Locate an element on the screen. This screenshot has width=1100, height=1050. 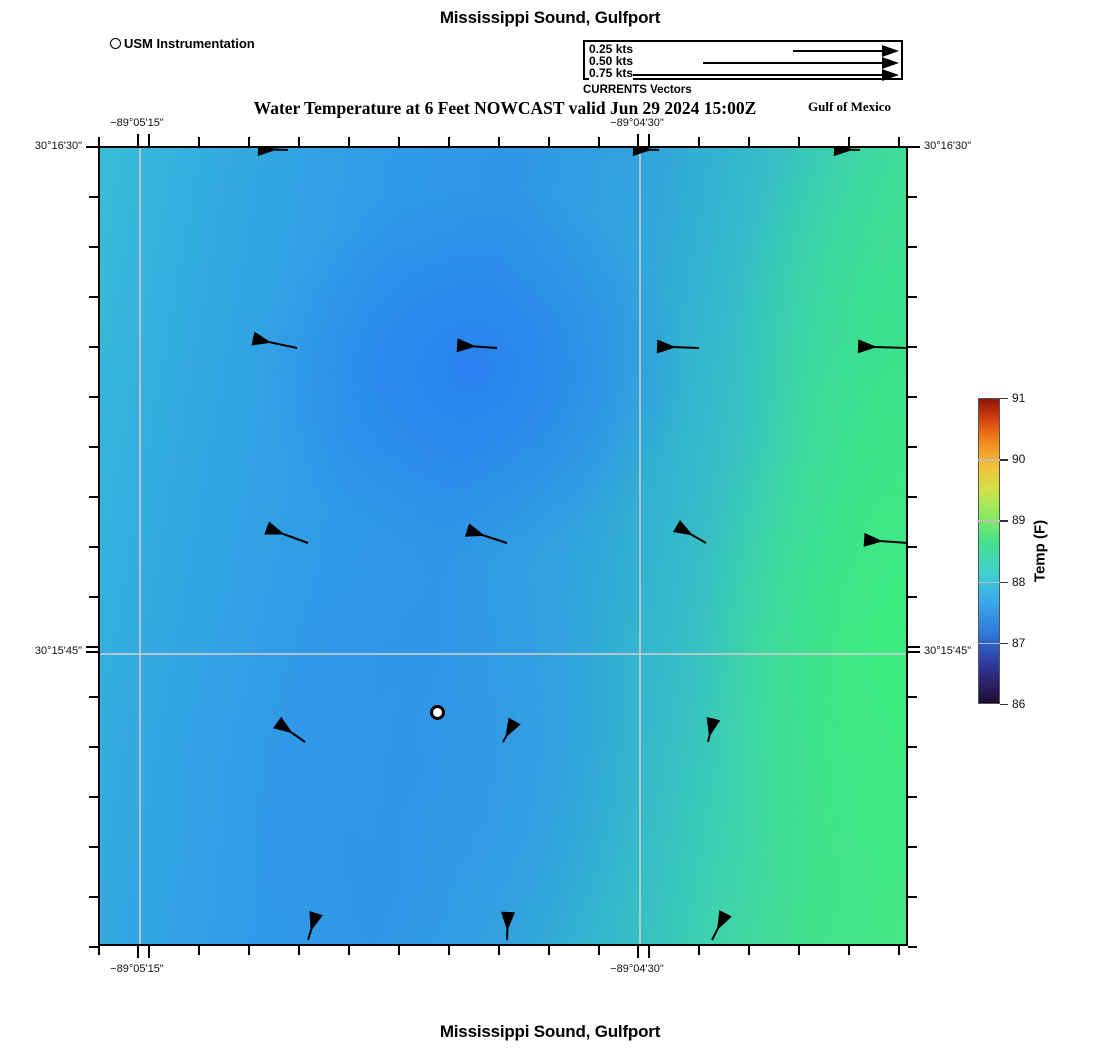
usm-instrumentation-label: USM Instrumentation is located at coordinates (189, 43).